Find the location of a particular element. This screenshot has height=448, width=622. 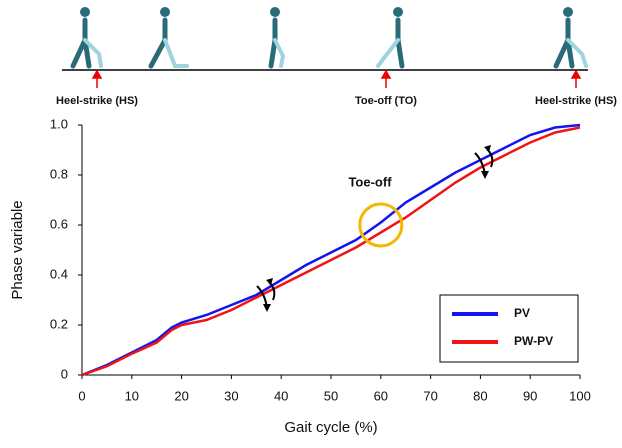

x-tick-label: 100 is located at coordinates (580, 395).